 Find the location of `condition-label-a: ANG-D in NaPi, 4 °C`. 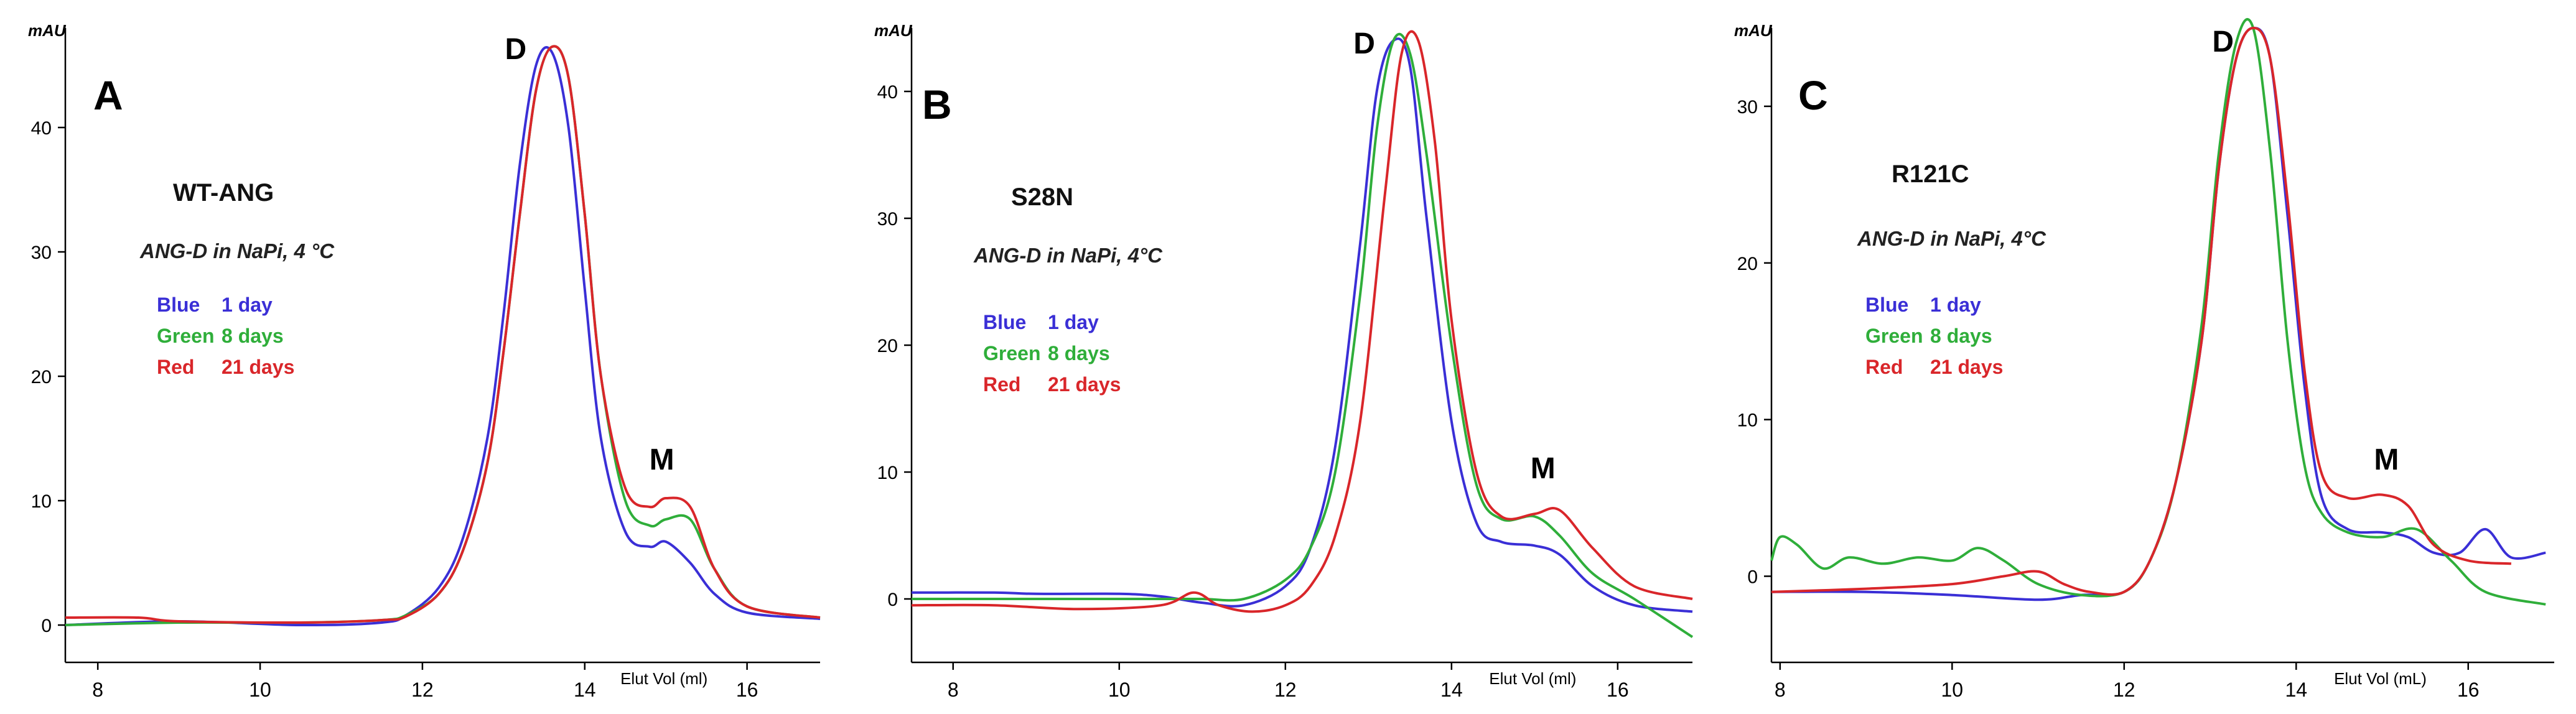

condition-label-a: ANG-D in NaPi, 4 °C is located at coordinates (238, 251).